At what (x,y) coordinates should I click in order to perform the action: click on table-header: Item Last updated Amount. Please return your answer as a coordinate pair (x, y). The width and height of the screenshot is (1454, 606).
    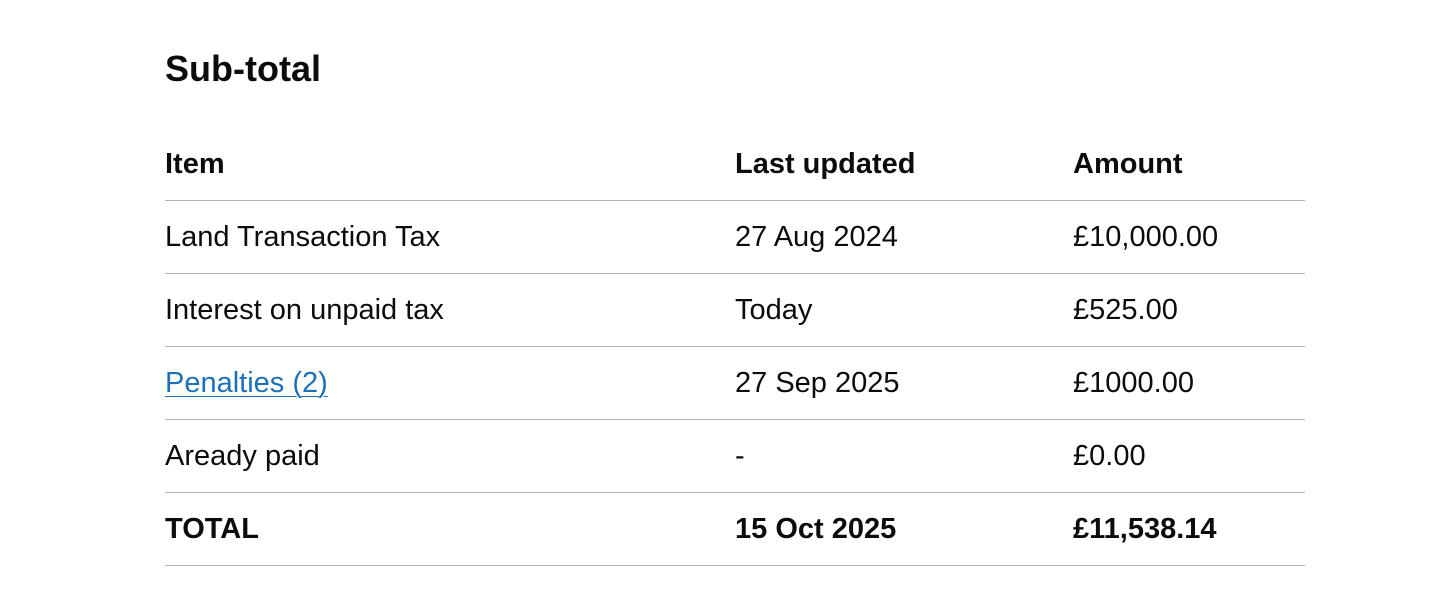
    Looking at the image, I should click on (735, 165).